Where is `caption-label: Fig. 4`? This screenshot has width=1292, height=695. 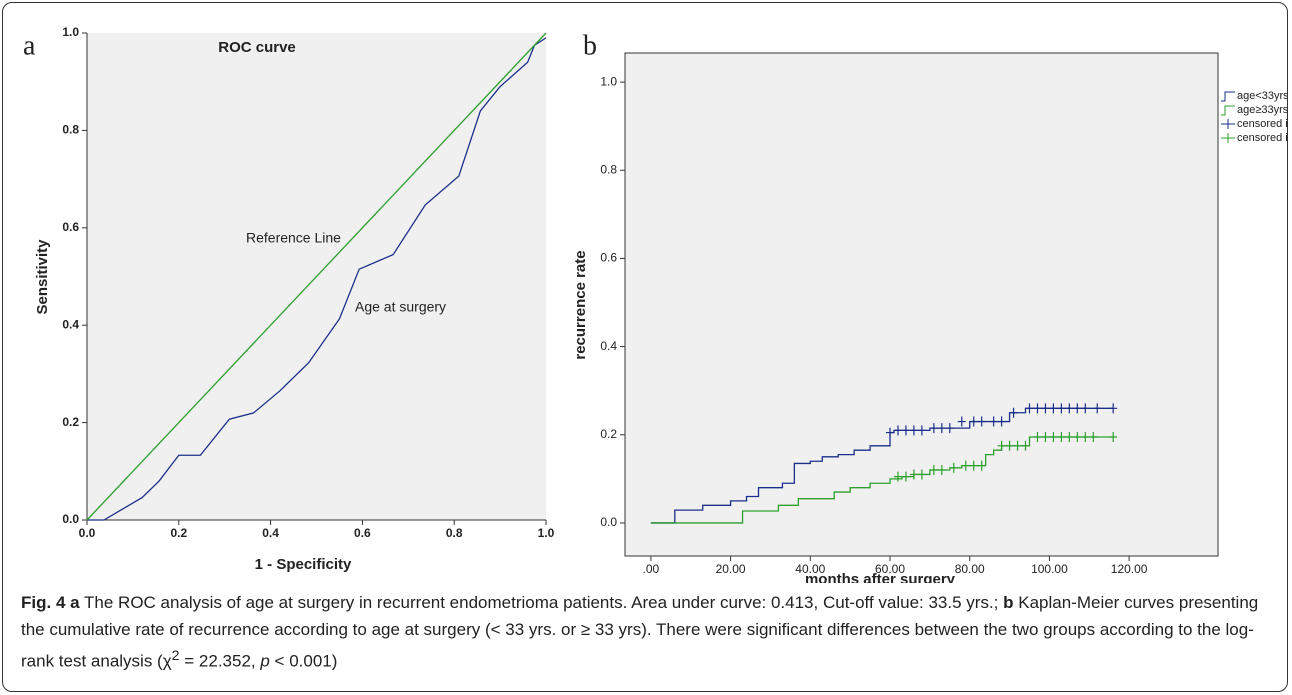 caption-label: Fig. 4 is located at coordinates (43, 602).